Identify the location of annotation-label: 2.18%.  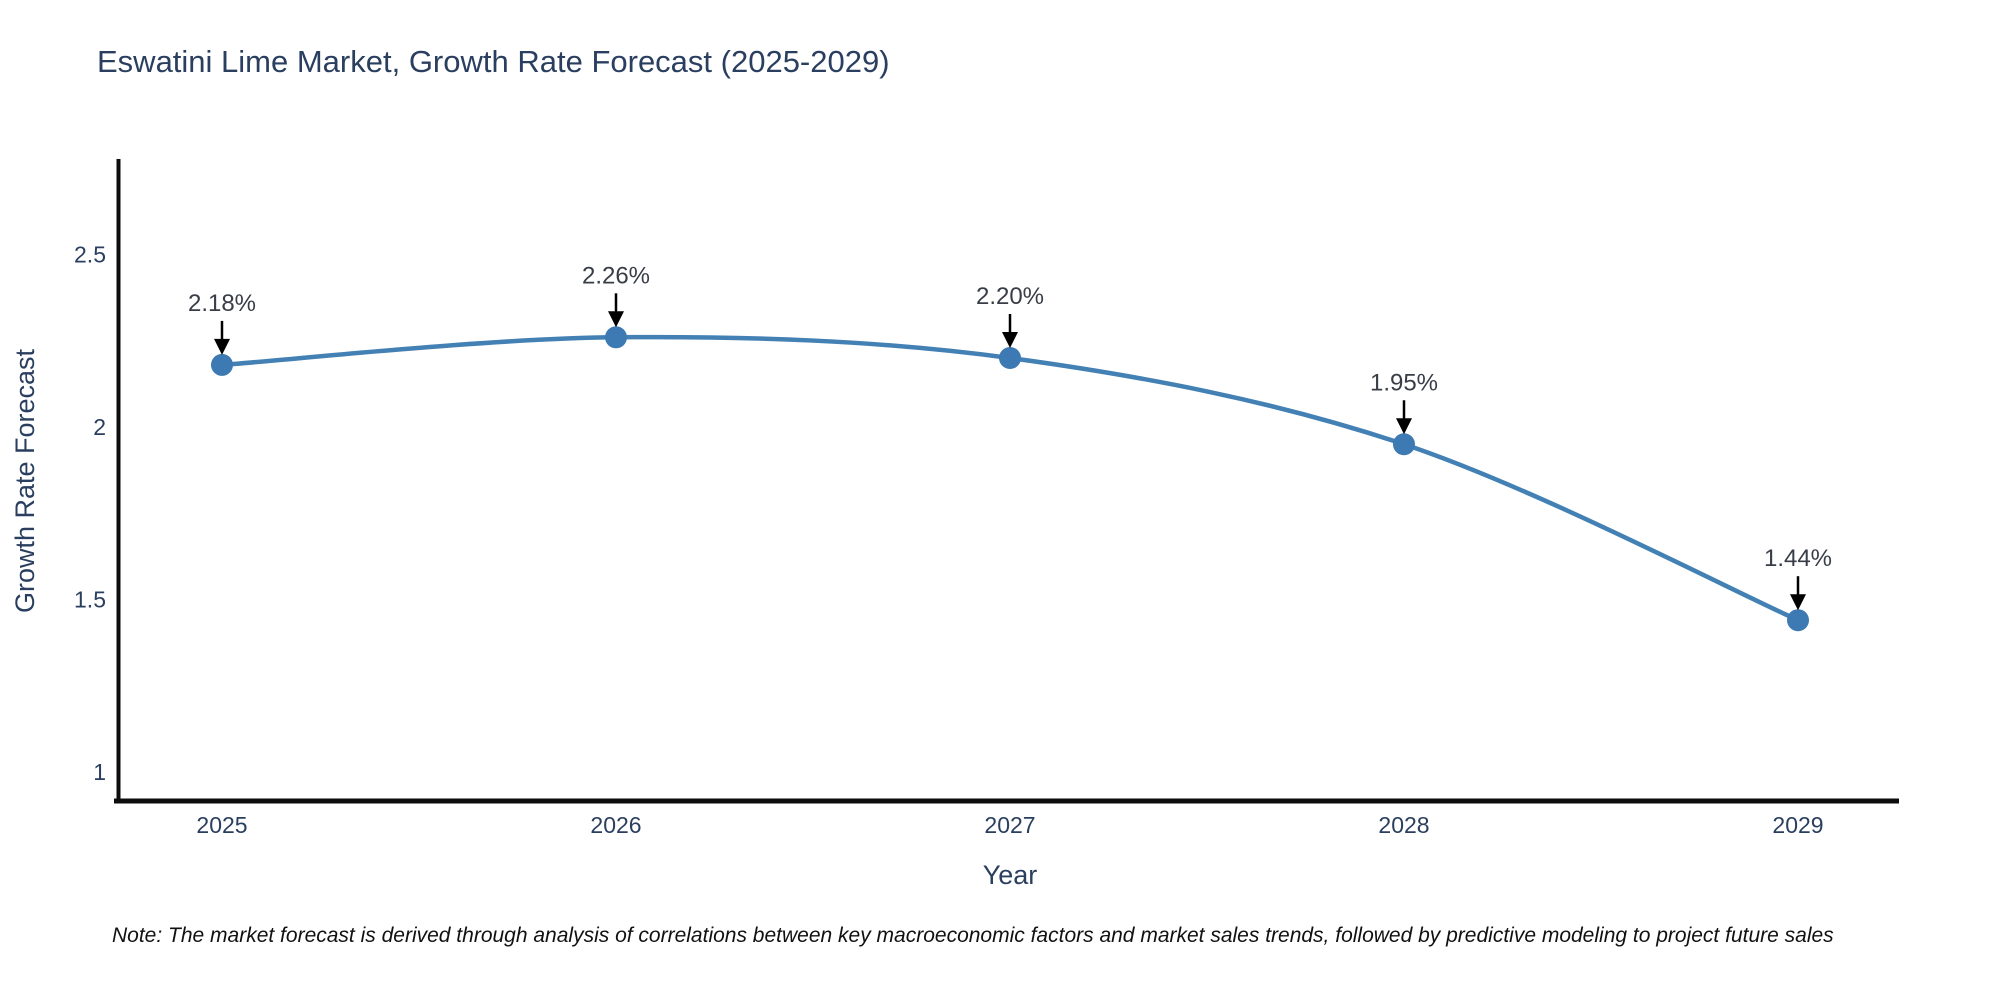
(222, 303).